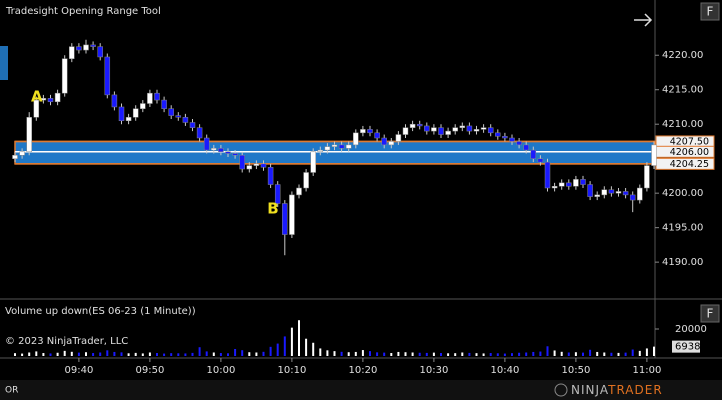 Image resolution: width=722 pixels, height=400 pixels. What do you see at coordinates (643, 20) in the screenshot?
I see `forward-icon` at bounding box center [643, 20].